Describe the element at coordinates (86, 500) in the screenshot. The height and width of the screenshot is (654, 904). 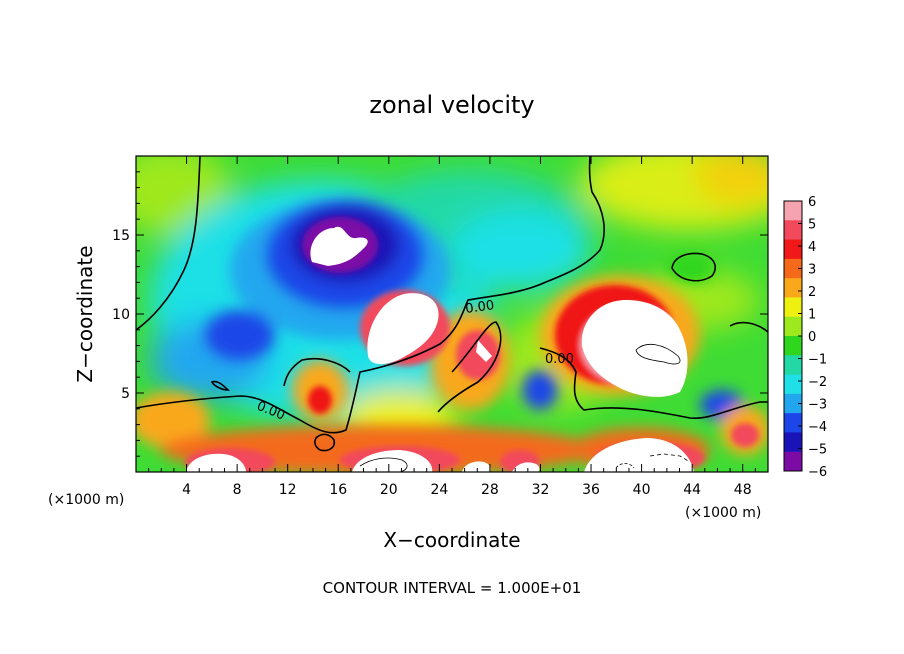
I see `x-unit-left: (×1000 m)` at that location.